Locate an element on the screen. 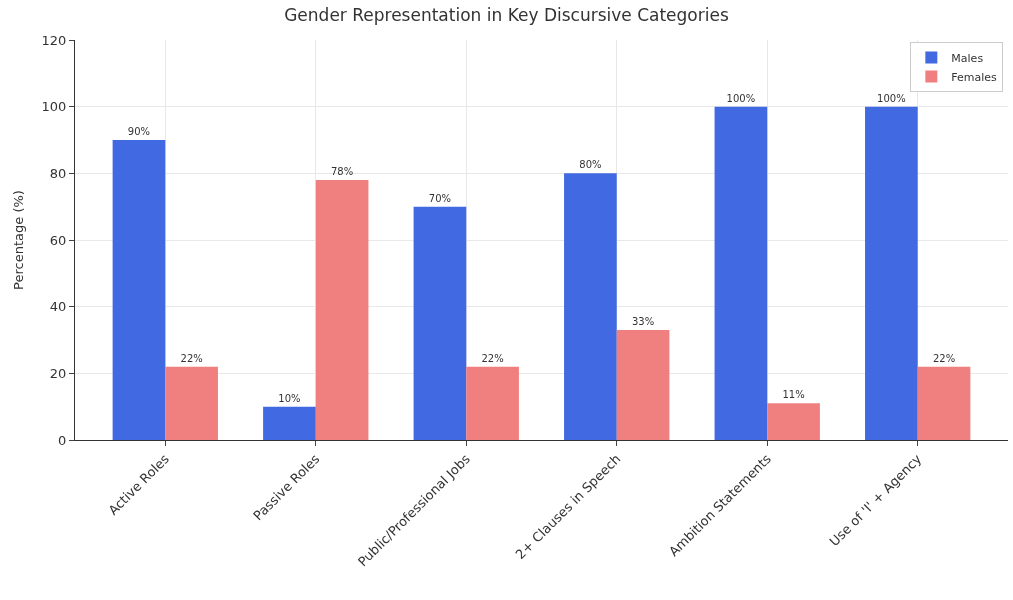 This screenshot has width=1013, height=600. chart-title: Gender Representation in Key Discursive Categories is located at coordinates (506, 14).